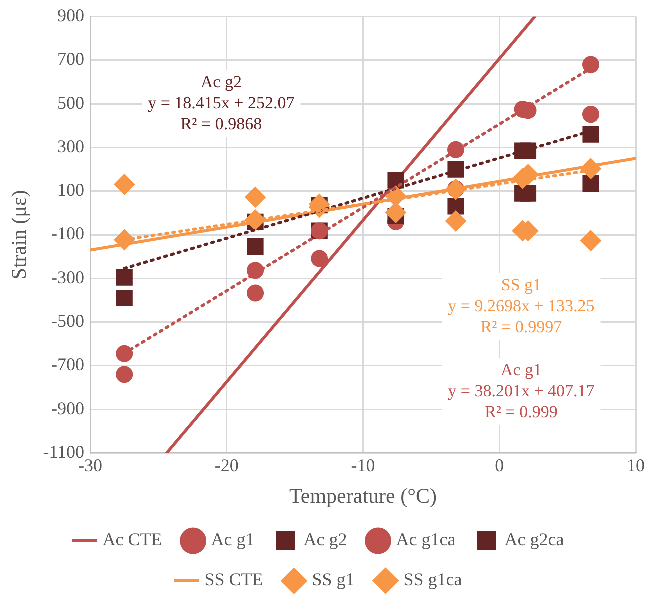 This screenshot has height=600, width=654. What do you see at coordinates (71, 190) in the screenshot?
I see `y-tick-label: 100` at bounding box center [71, 190].